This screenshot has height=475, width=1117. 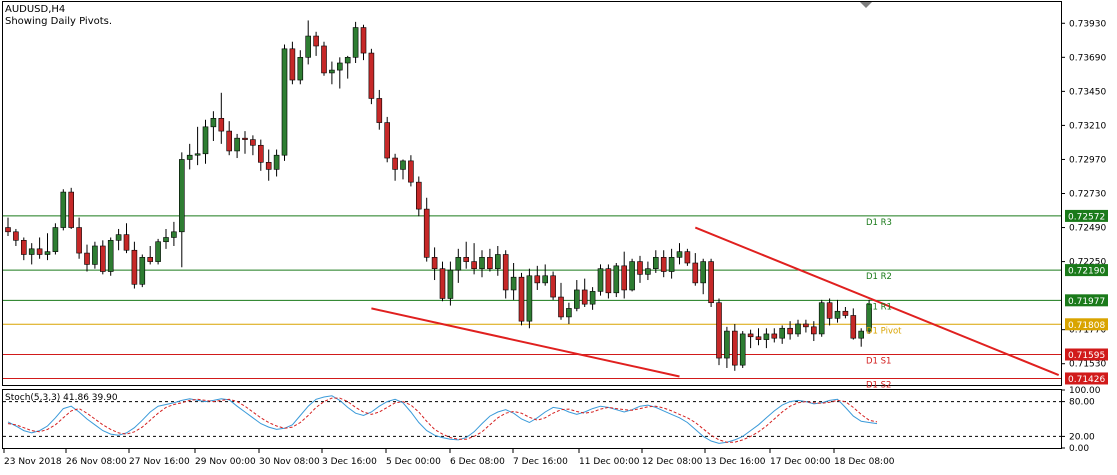 What do you see at coordinates (735, 462) in the screenshot?
I see `time-tick-label: 13 Dec 16:00` at bounding box center [735, 462].